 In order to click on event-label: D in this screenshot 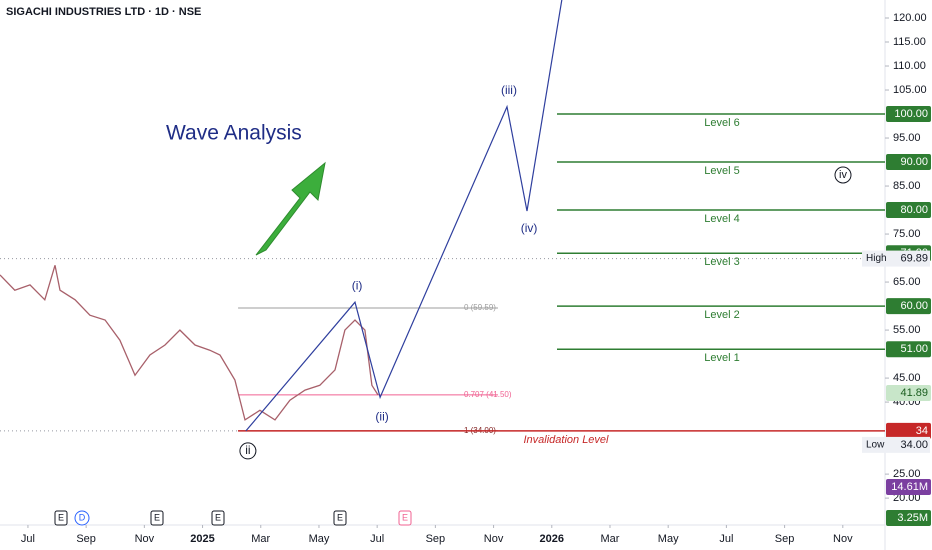, I will do `click(82, 517)`.